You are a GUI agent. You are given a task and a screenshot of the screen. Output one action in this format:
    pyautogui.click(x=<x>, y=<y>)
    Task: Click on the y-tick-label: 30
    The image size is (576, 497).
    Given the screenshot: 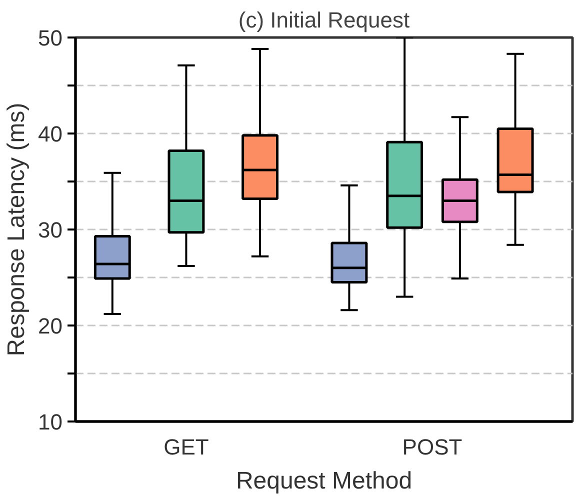 What is the action you would take?
    pyautogui.click(x=50, y=230)
    